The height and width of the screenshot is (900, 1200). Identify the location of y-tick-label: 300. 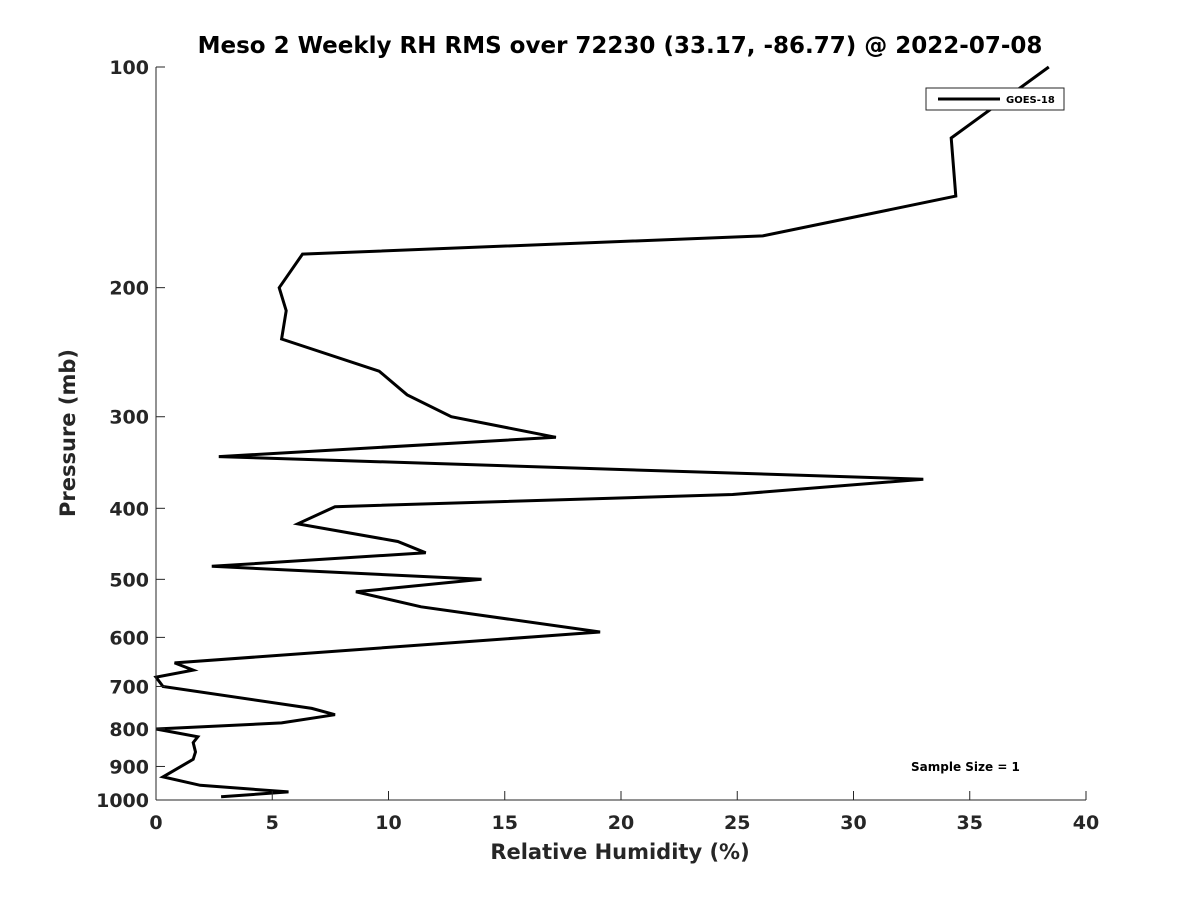
(129, 418).